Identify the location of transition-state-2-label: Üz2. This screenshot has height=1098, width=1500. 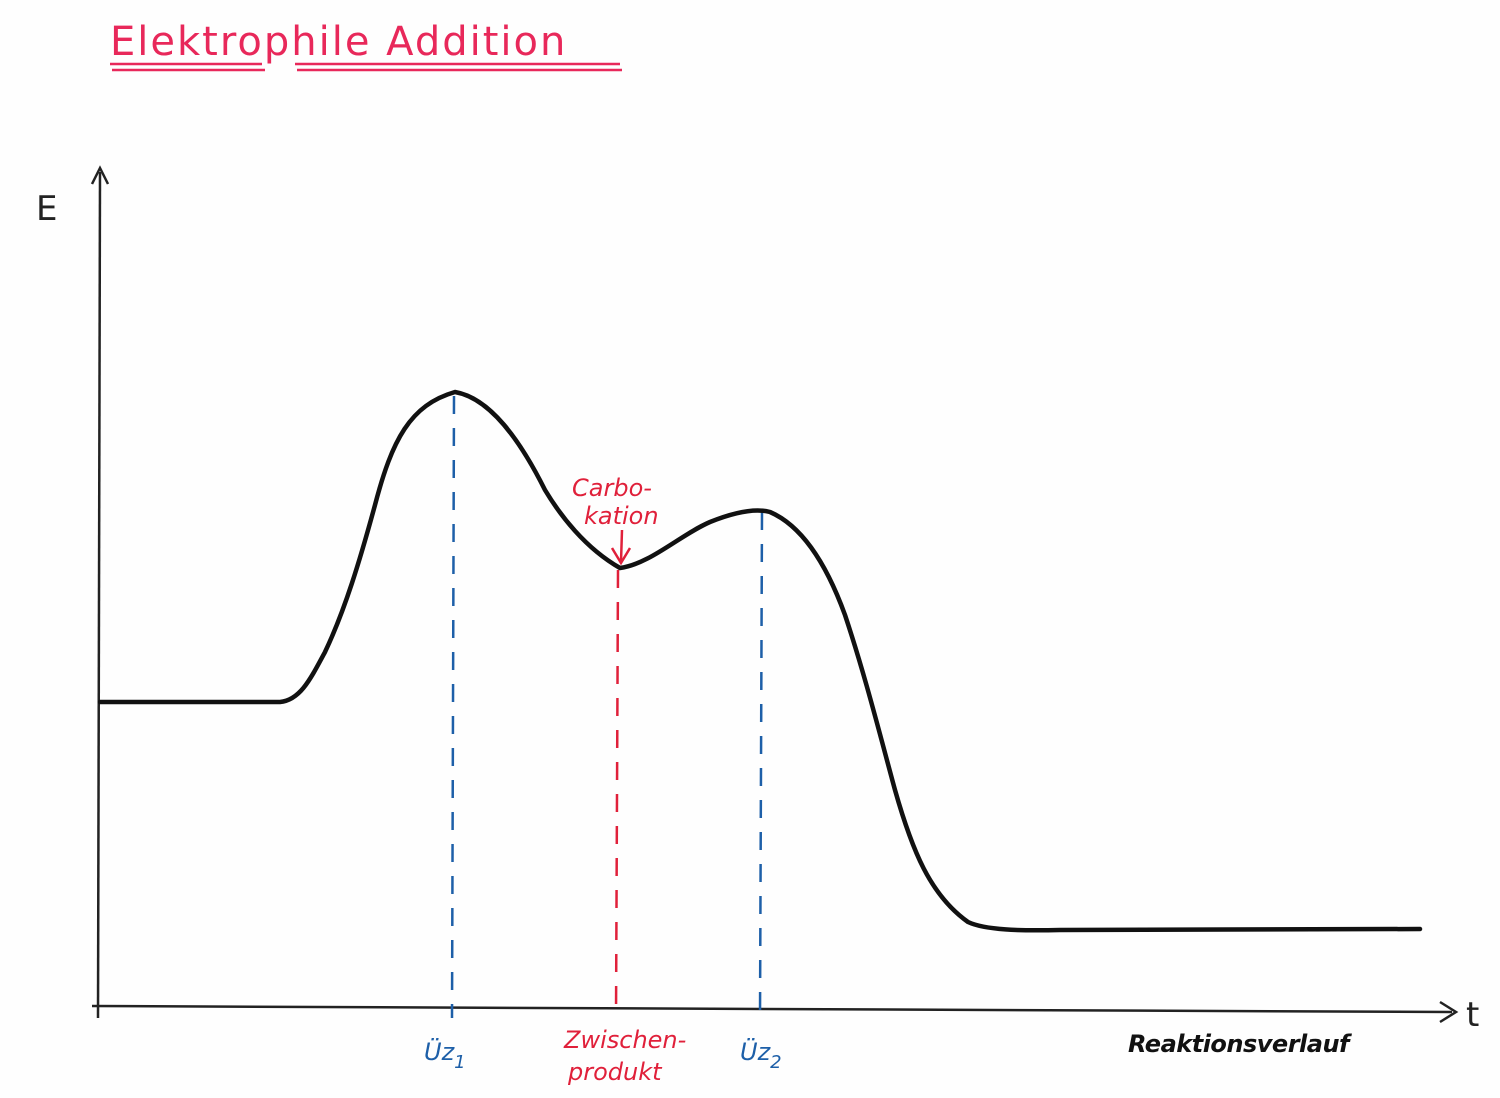
(761, 1055).